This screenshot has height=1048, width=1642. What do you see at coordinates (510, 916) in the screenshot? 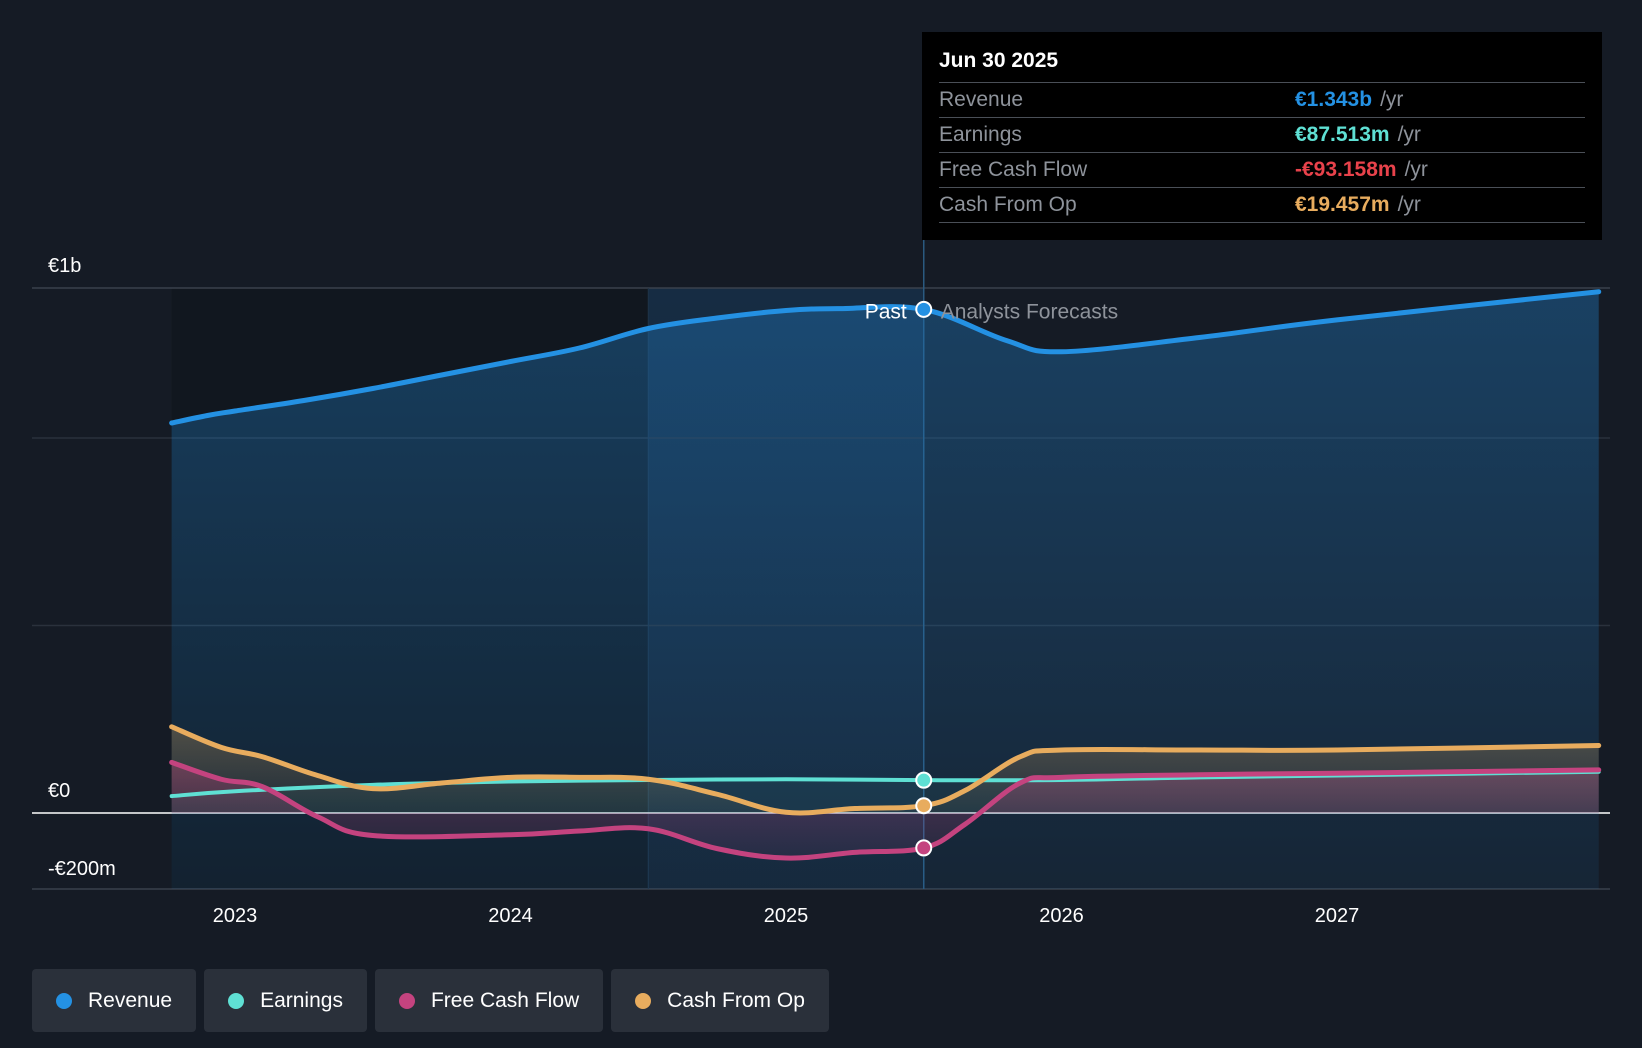
I see `x-tick-label: 2024` at bounding box center [510, 916].